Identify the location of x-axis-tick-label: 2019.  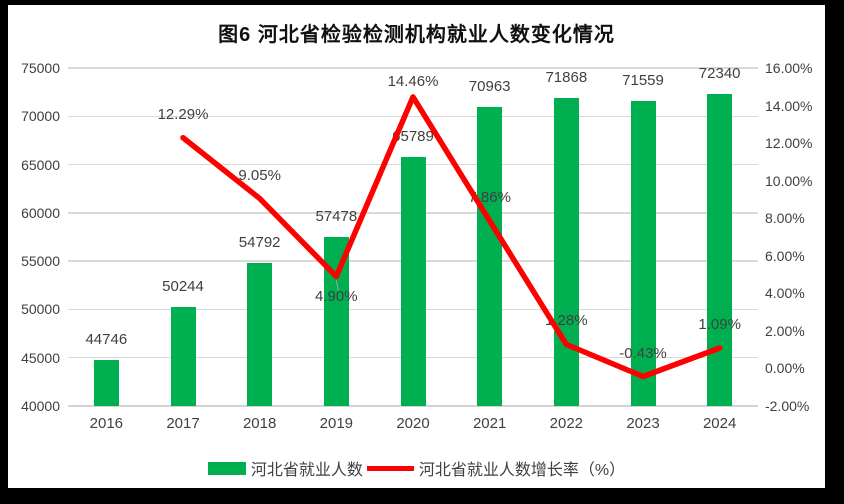
(336, 423).